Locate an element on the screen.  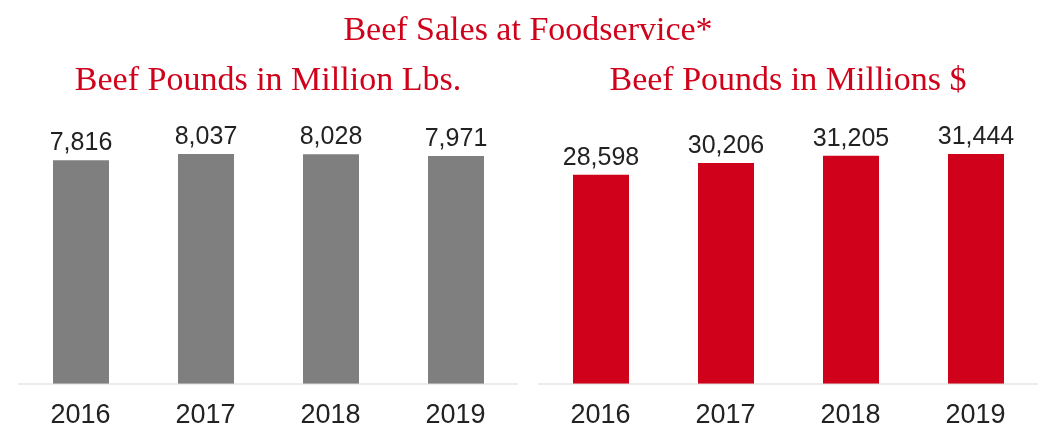
data-label: 31,444 is located at coordinates (976, 135).